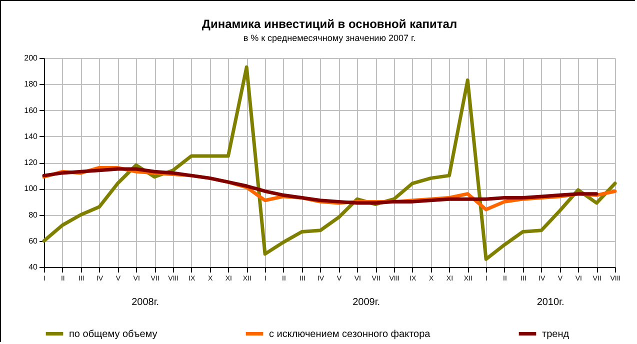  I want to click on y-tick-label: 40, so click(33, 267).